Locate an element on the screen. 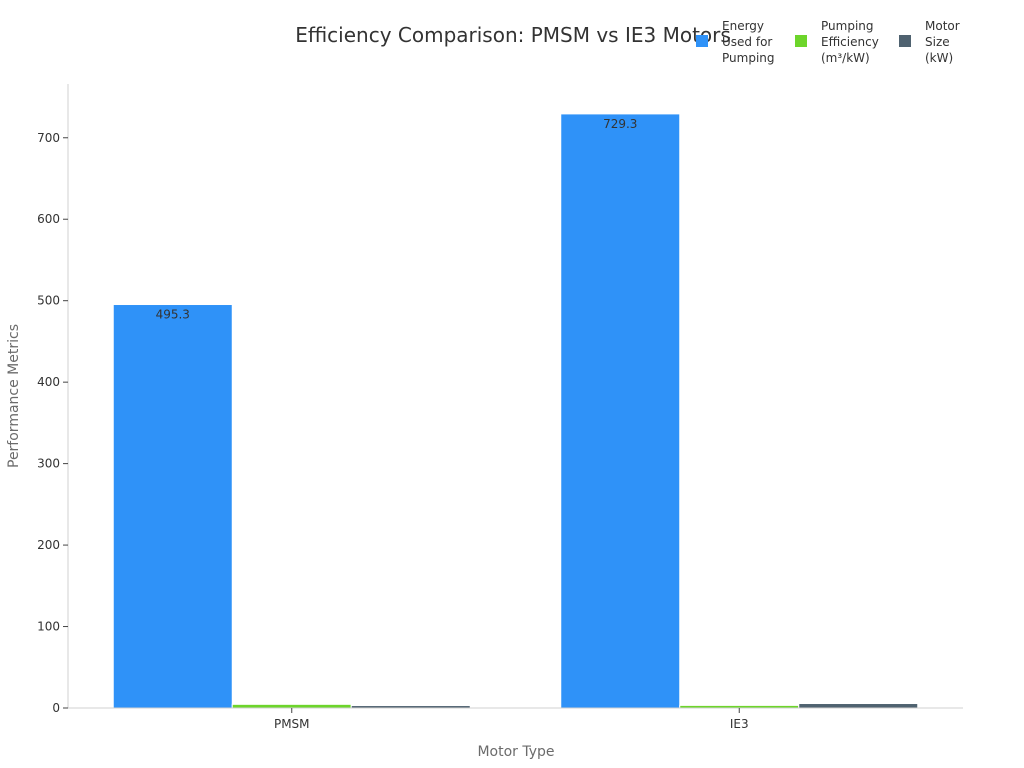  legend-label: Pumping Efficiency (m³/kW) is located at coordinates (850, 42).